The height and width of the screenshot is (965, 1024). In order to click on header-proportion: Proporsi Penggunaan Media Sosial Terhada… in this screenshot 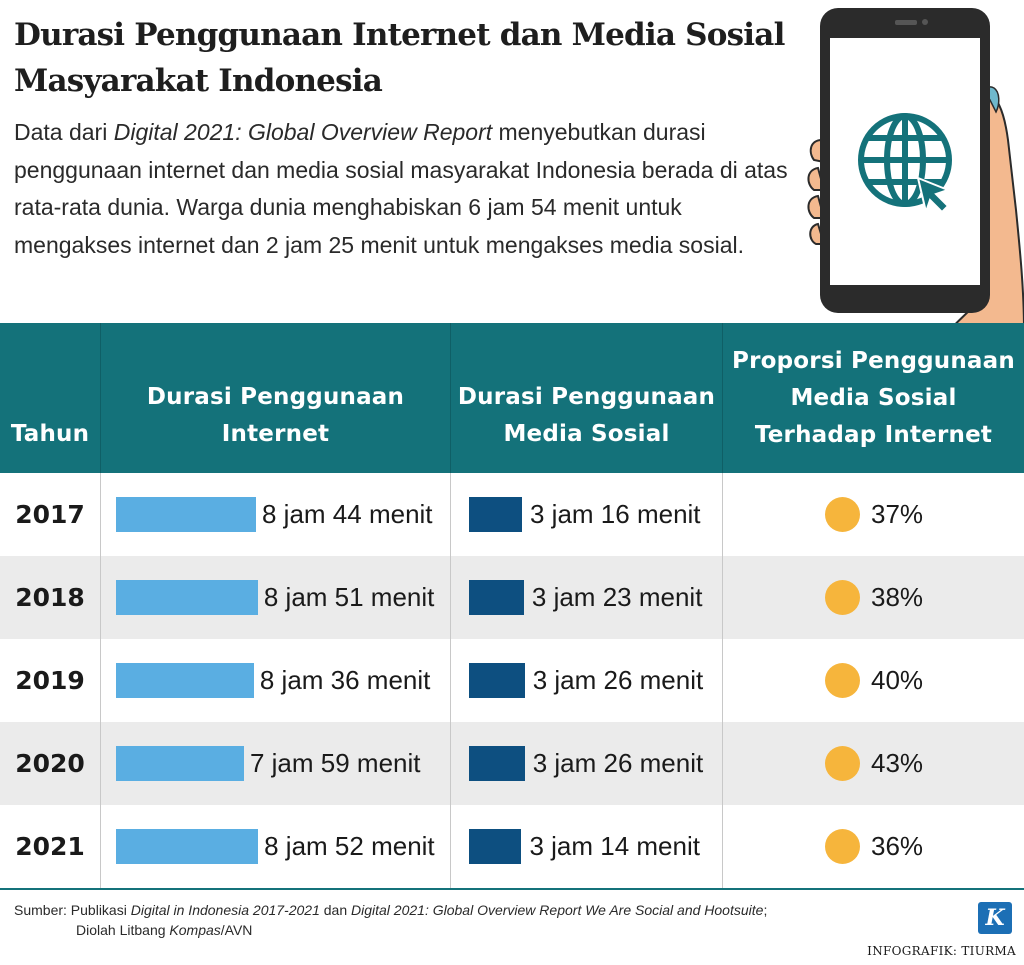, I will do `click(873, 398)`.